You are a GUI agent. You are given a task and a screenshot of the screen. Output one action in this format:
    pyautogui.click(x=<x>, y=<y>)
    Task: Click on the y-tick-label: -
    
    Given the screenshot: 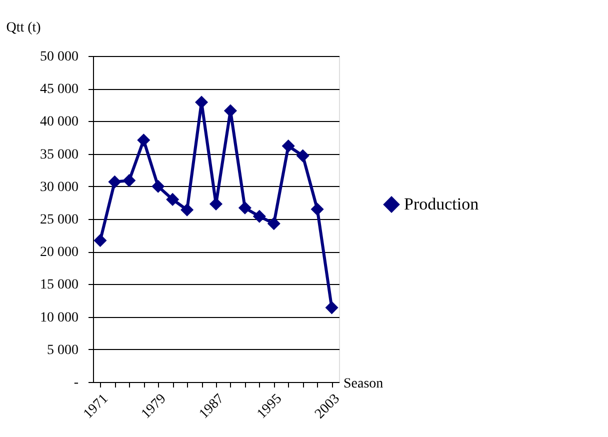 What is the action you would take?
    pyautogui.click(x=76, y=383)
    